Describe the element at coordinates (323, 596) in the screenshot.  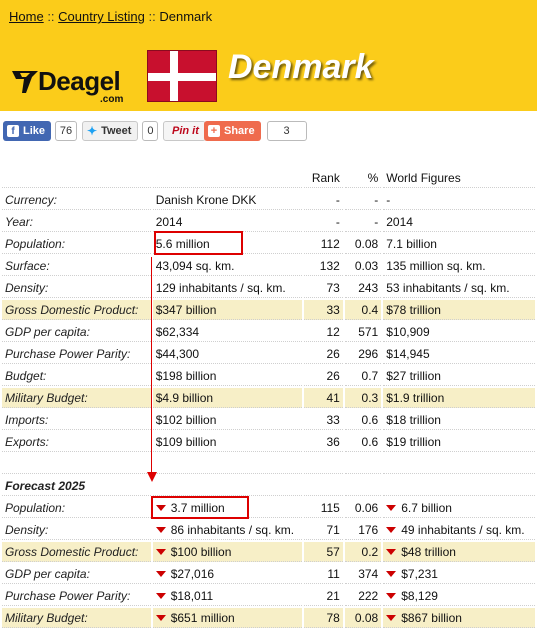
I see `row-rank: 21` at that location.